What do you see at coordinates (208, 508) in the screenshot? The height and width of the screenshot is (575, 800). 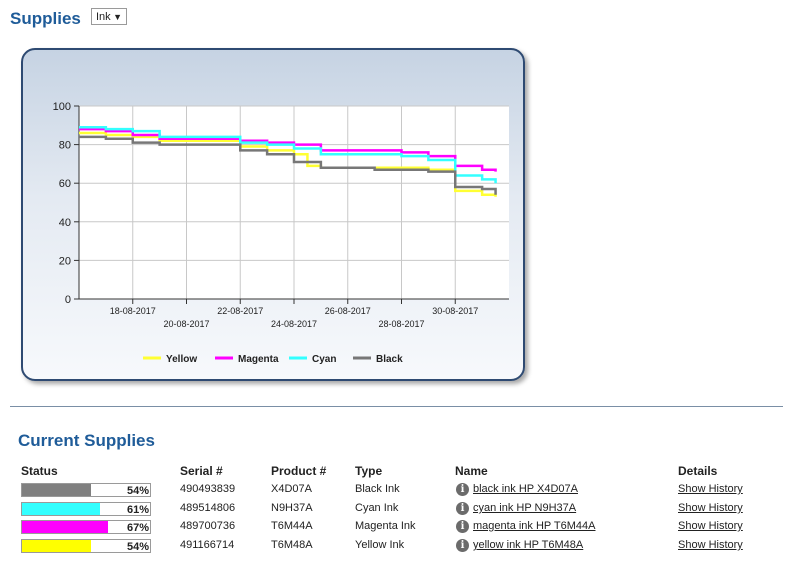 I see `serial-number: 489514806` at bounding box center [208, 508].